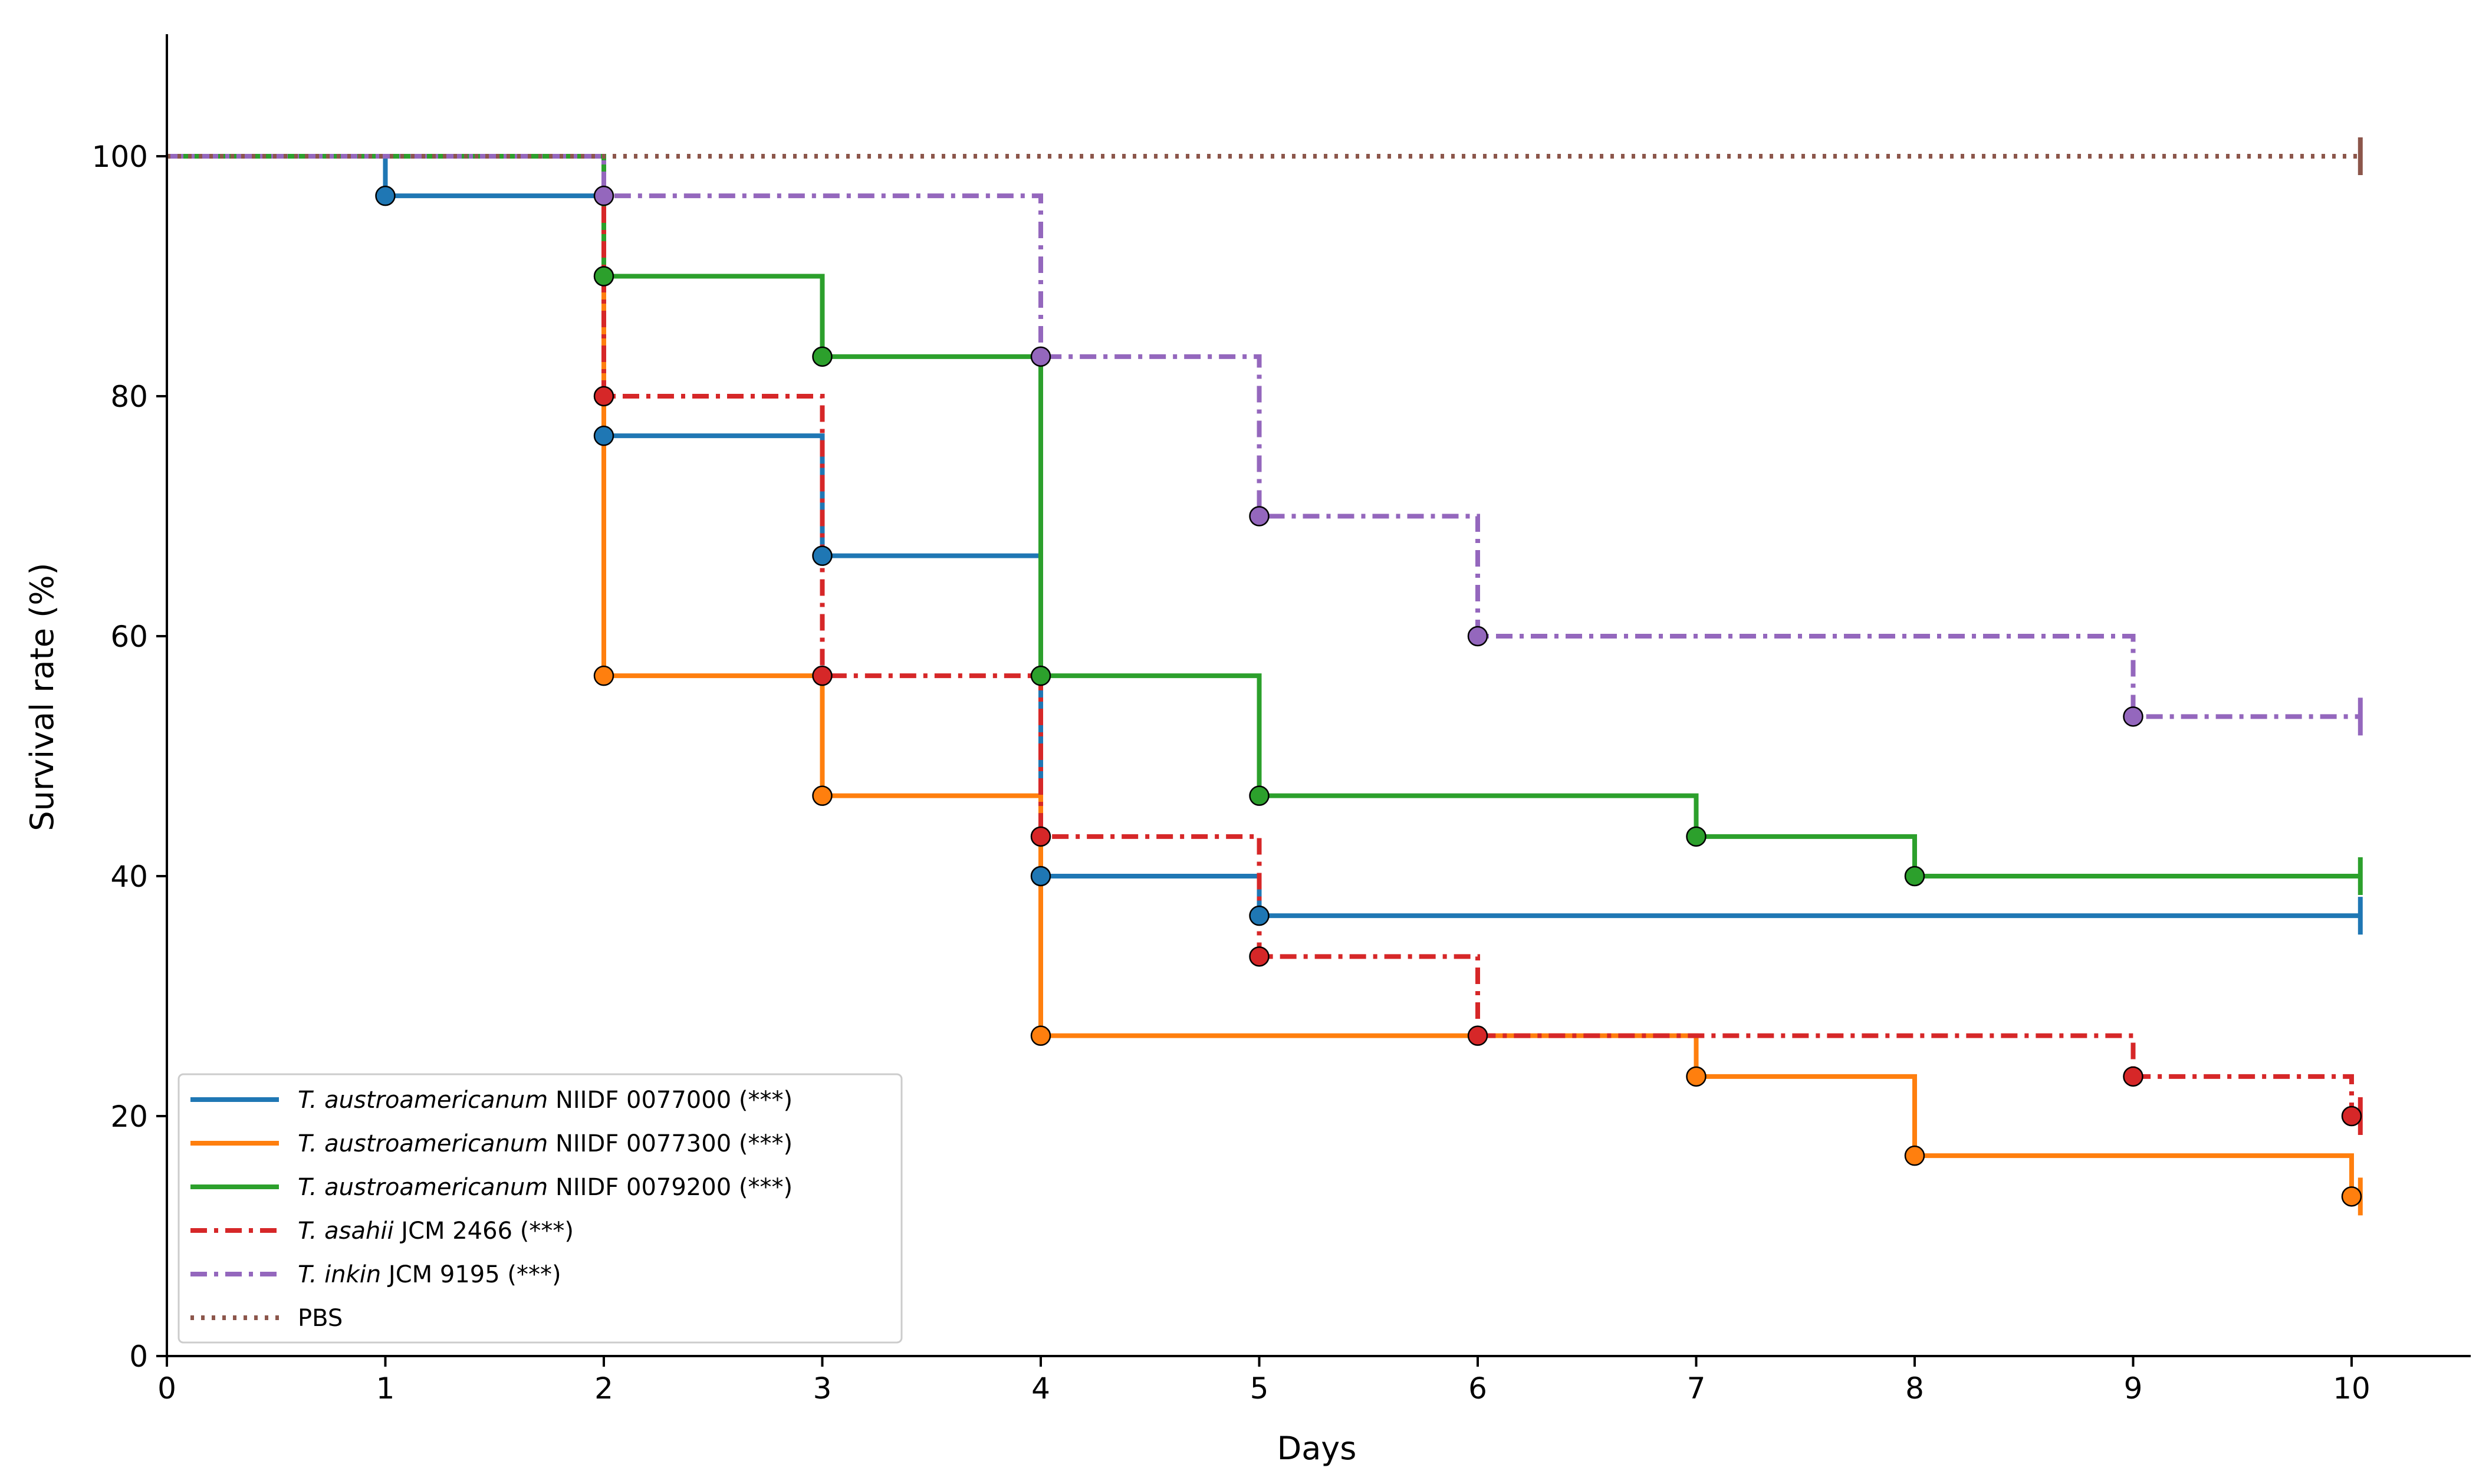 The width and height of the screenshot is (2489, 1484). What do you see at coordinates (1040, 1388) in the screenshot?
I see `x-tick-label-4: 4` at bounding box center [1040, 1388].